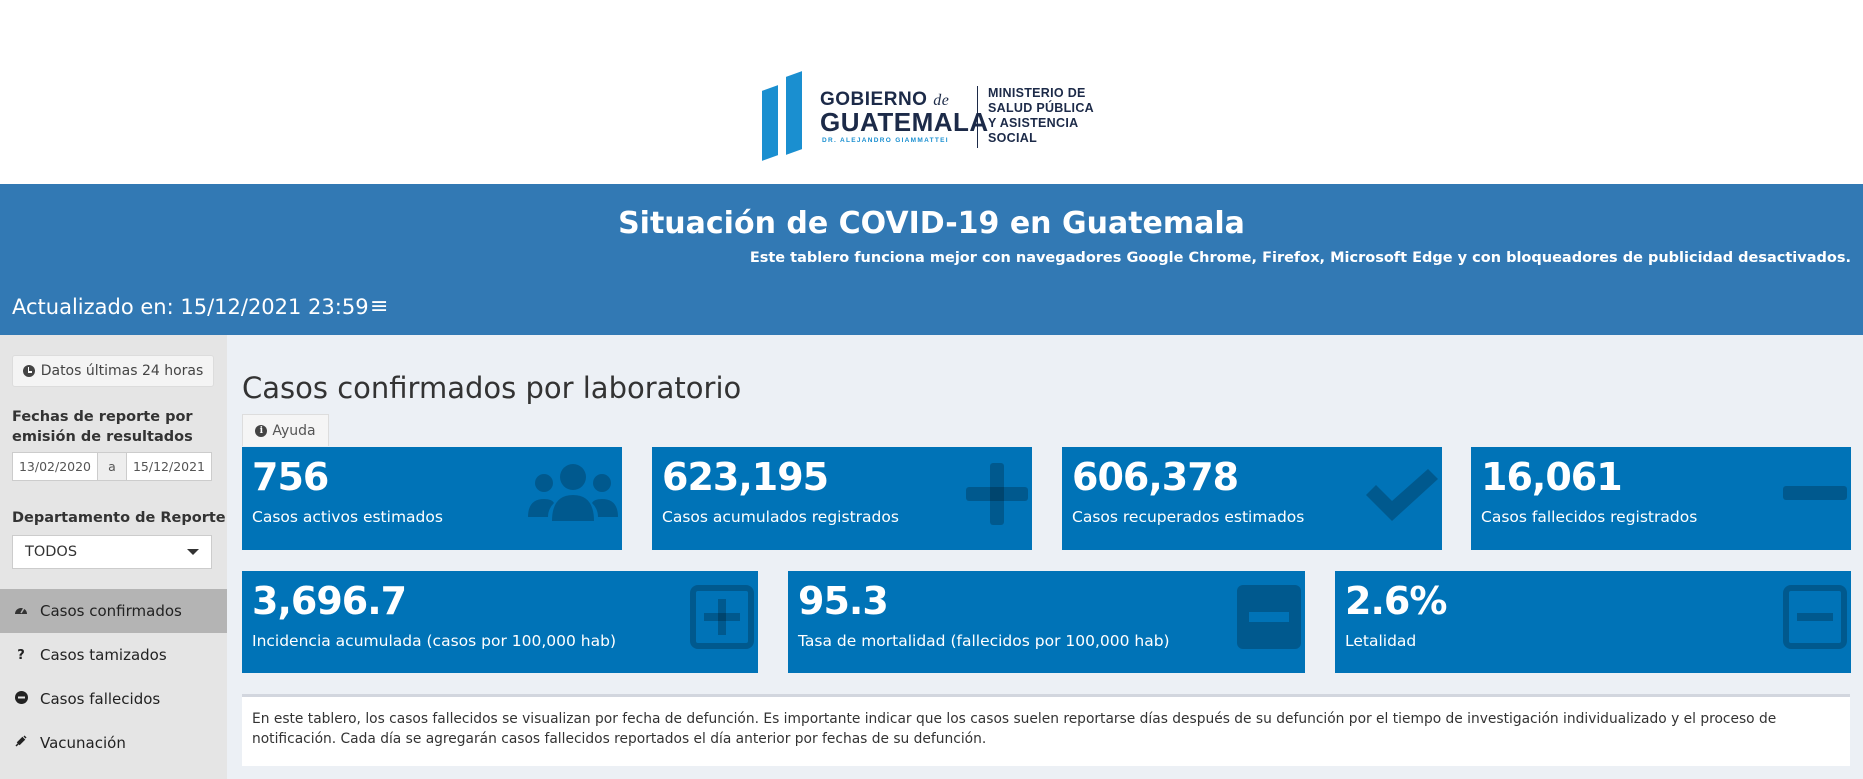 The height and width of the screenshot is (779, 1863). Describe the element at coordinates (122, 371) in the screenshot. I see `last-24h-label: Datos últimas 24 horas` at that location.